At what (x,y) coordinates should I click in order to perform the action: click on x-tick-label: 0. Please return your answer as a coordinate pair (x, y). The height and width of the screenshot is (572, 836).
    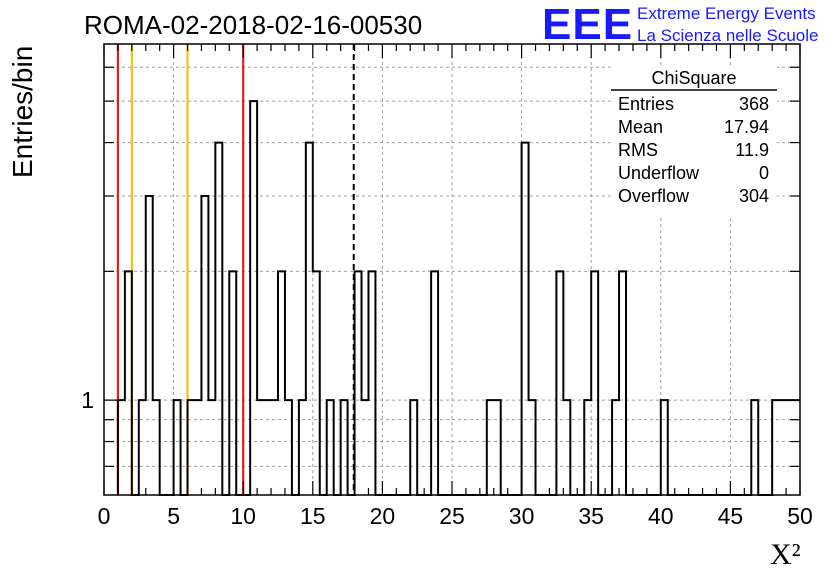
    Looking at the image, I should click on (104, 516).